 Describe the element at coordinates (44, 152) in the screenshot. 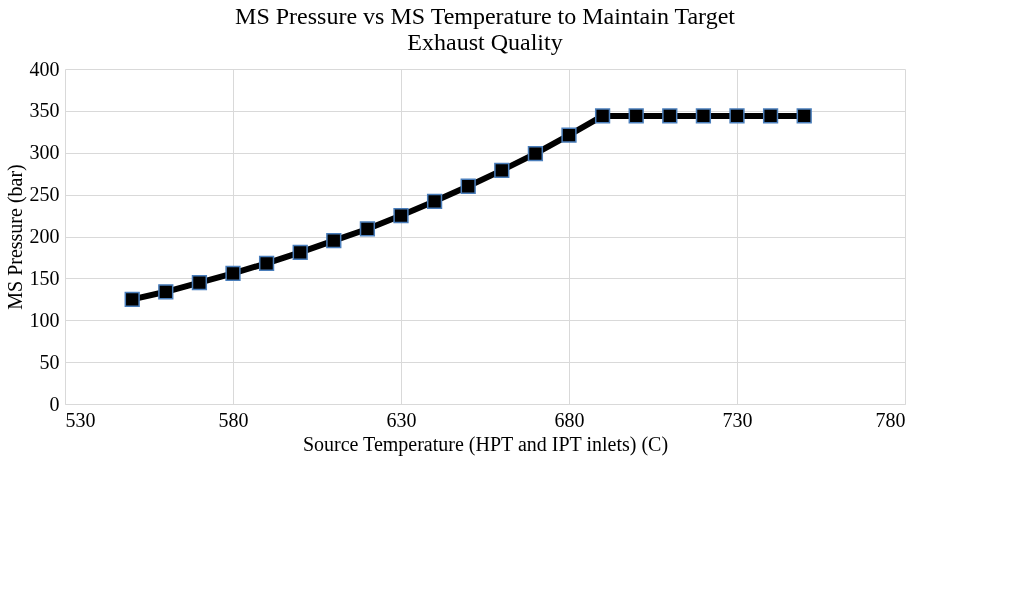

I see `y-tick-label: 300` at that location.